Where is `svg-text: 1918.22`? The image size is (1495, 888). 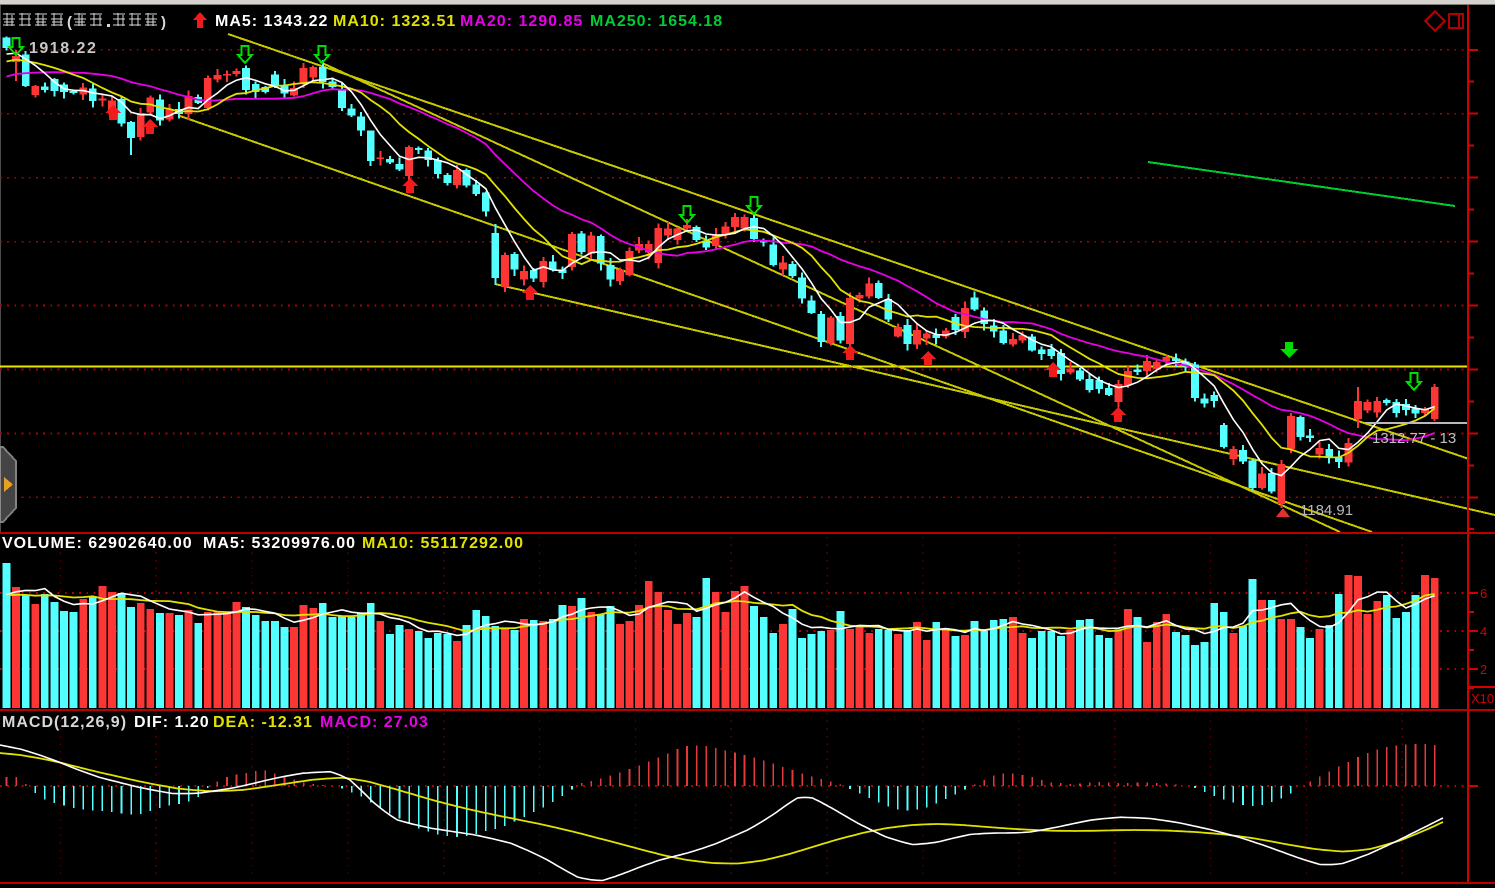 svg-text: 1918.22 is located at coordinates (63, 48).